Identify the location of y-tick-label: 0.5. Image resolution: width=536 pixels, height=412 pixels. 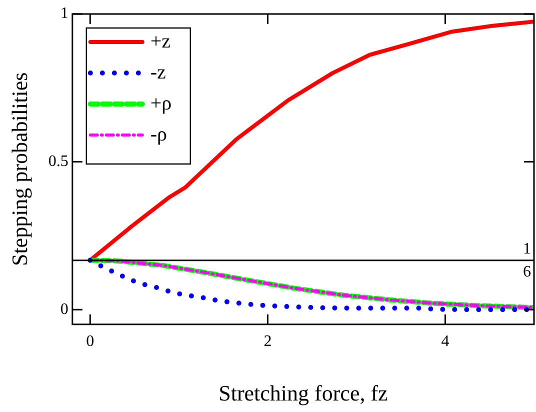
(58, 161).